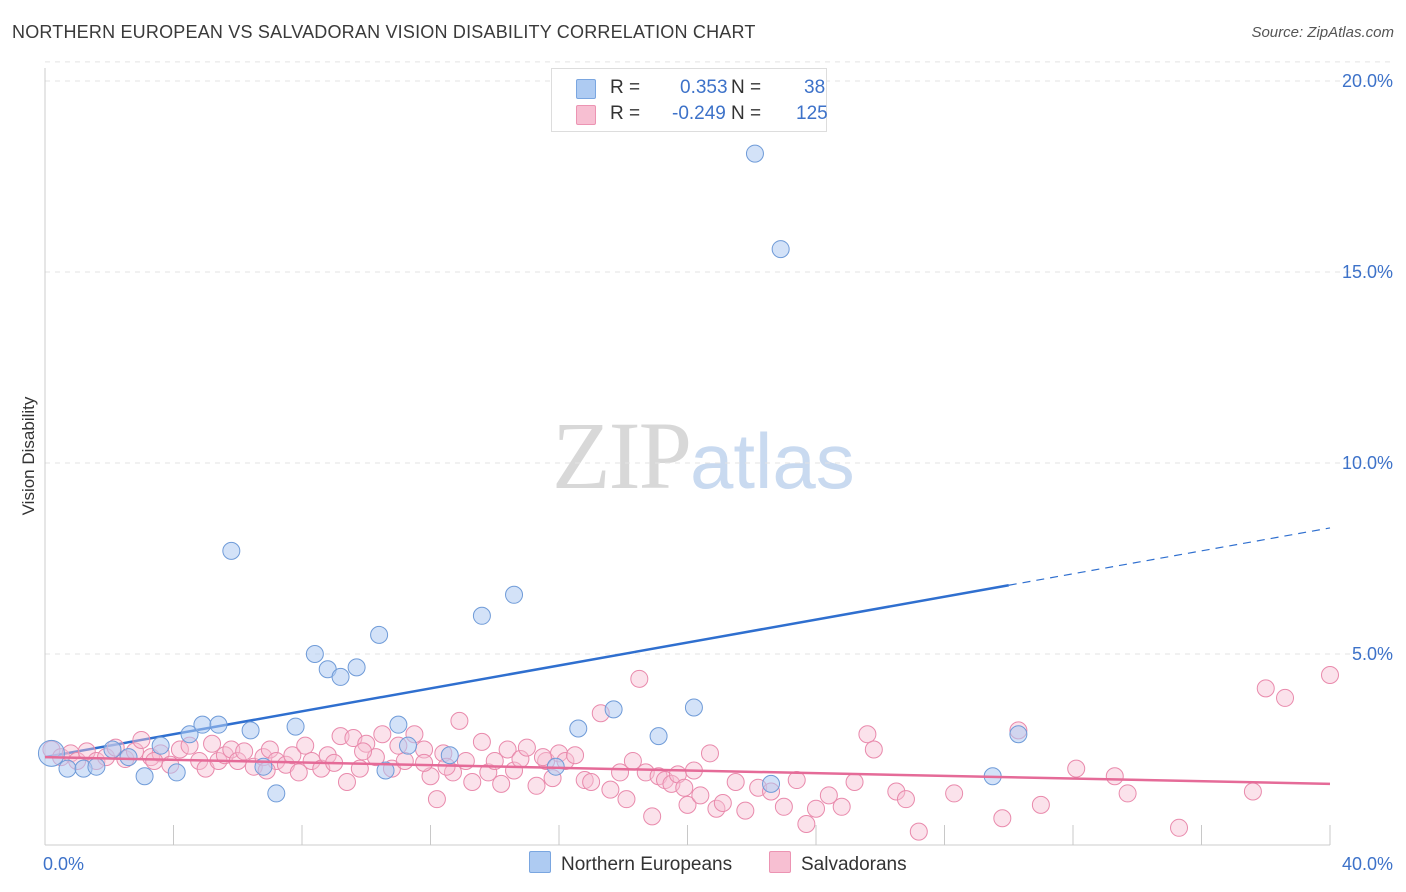  What do you see at coordinates (1367, 463) in the screenshot?
I see `y-tick-label: 10.0%` at bounding box center [1367, 463].